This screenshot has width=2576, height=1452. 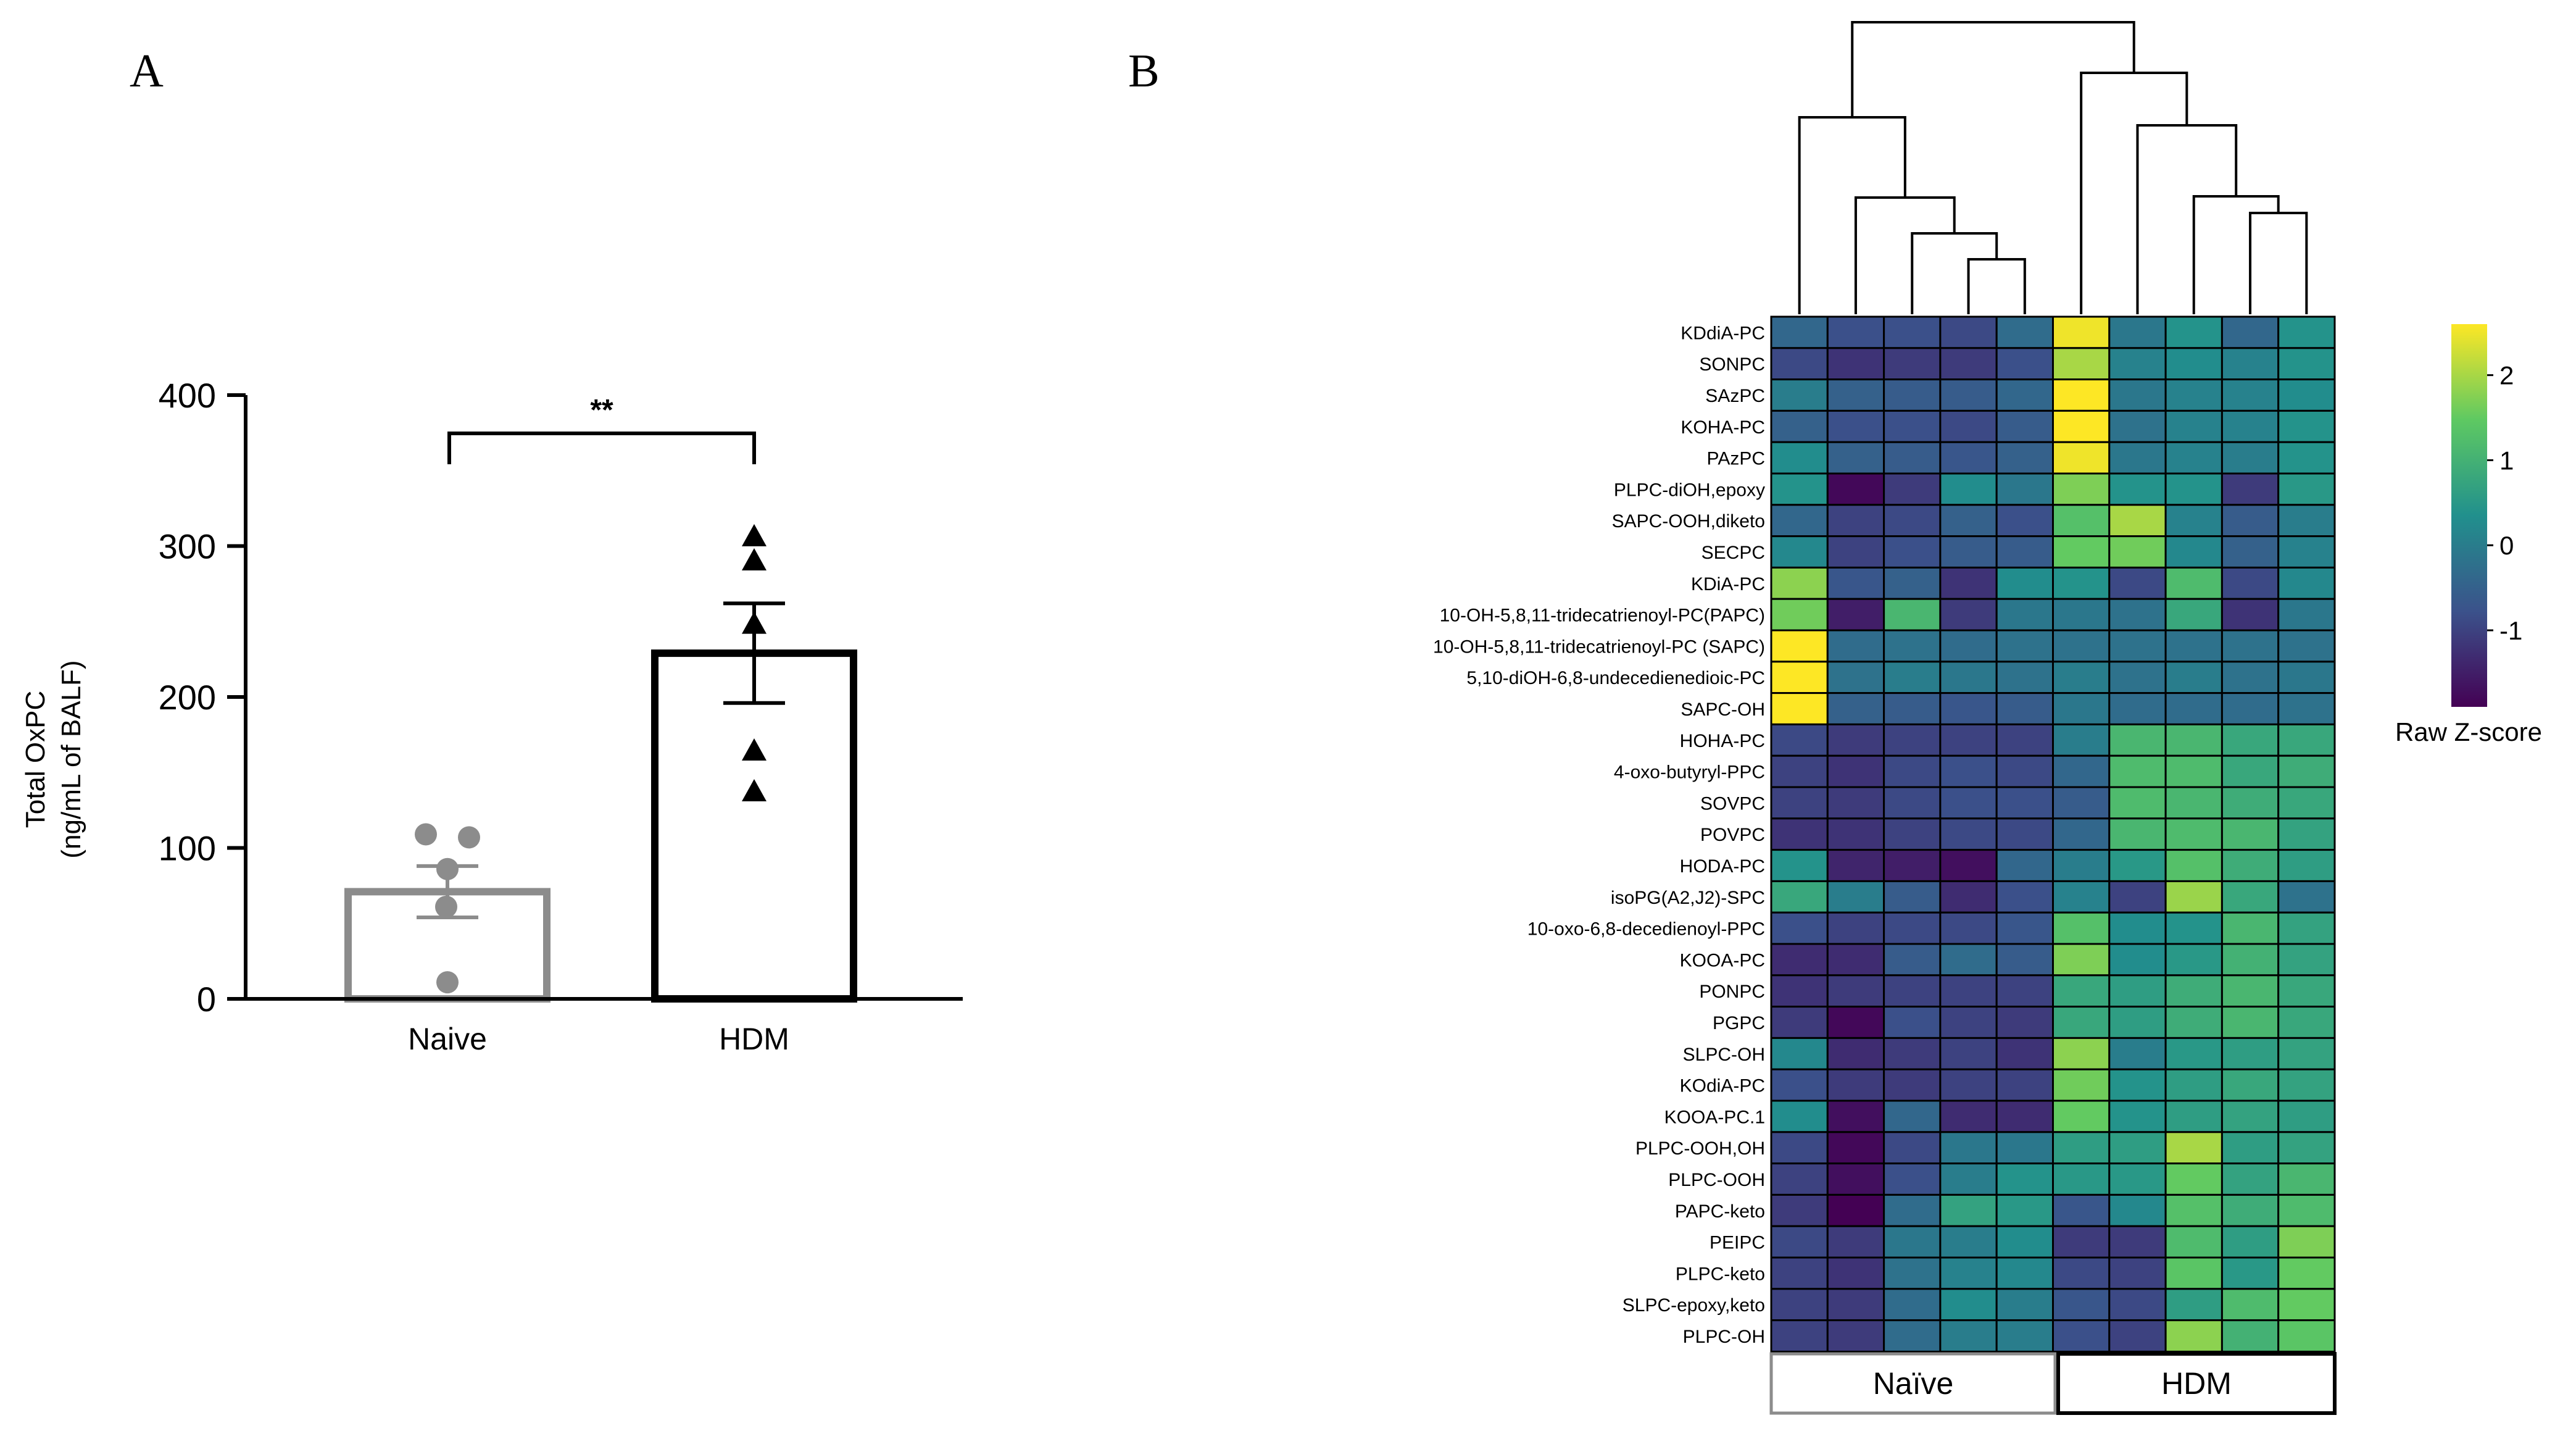 I want to click on panel-b-label: B, so click(x=1144, y=71).